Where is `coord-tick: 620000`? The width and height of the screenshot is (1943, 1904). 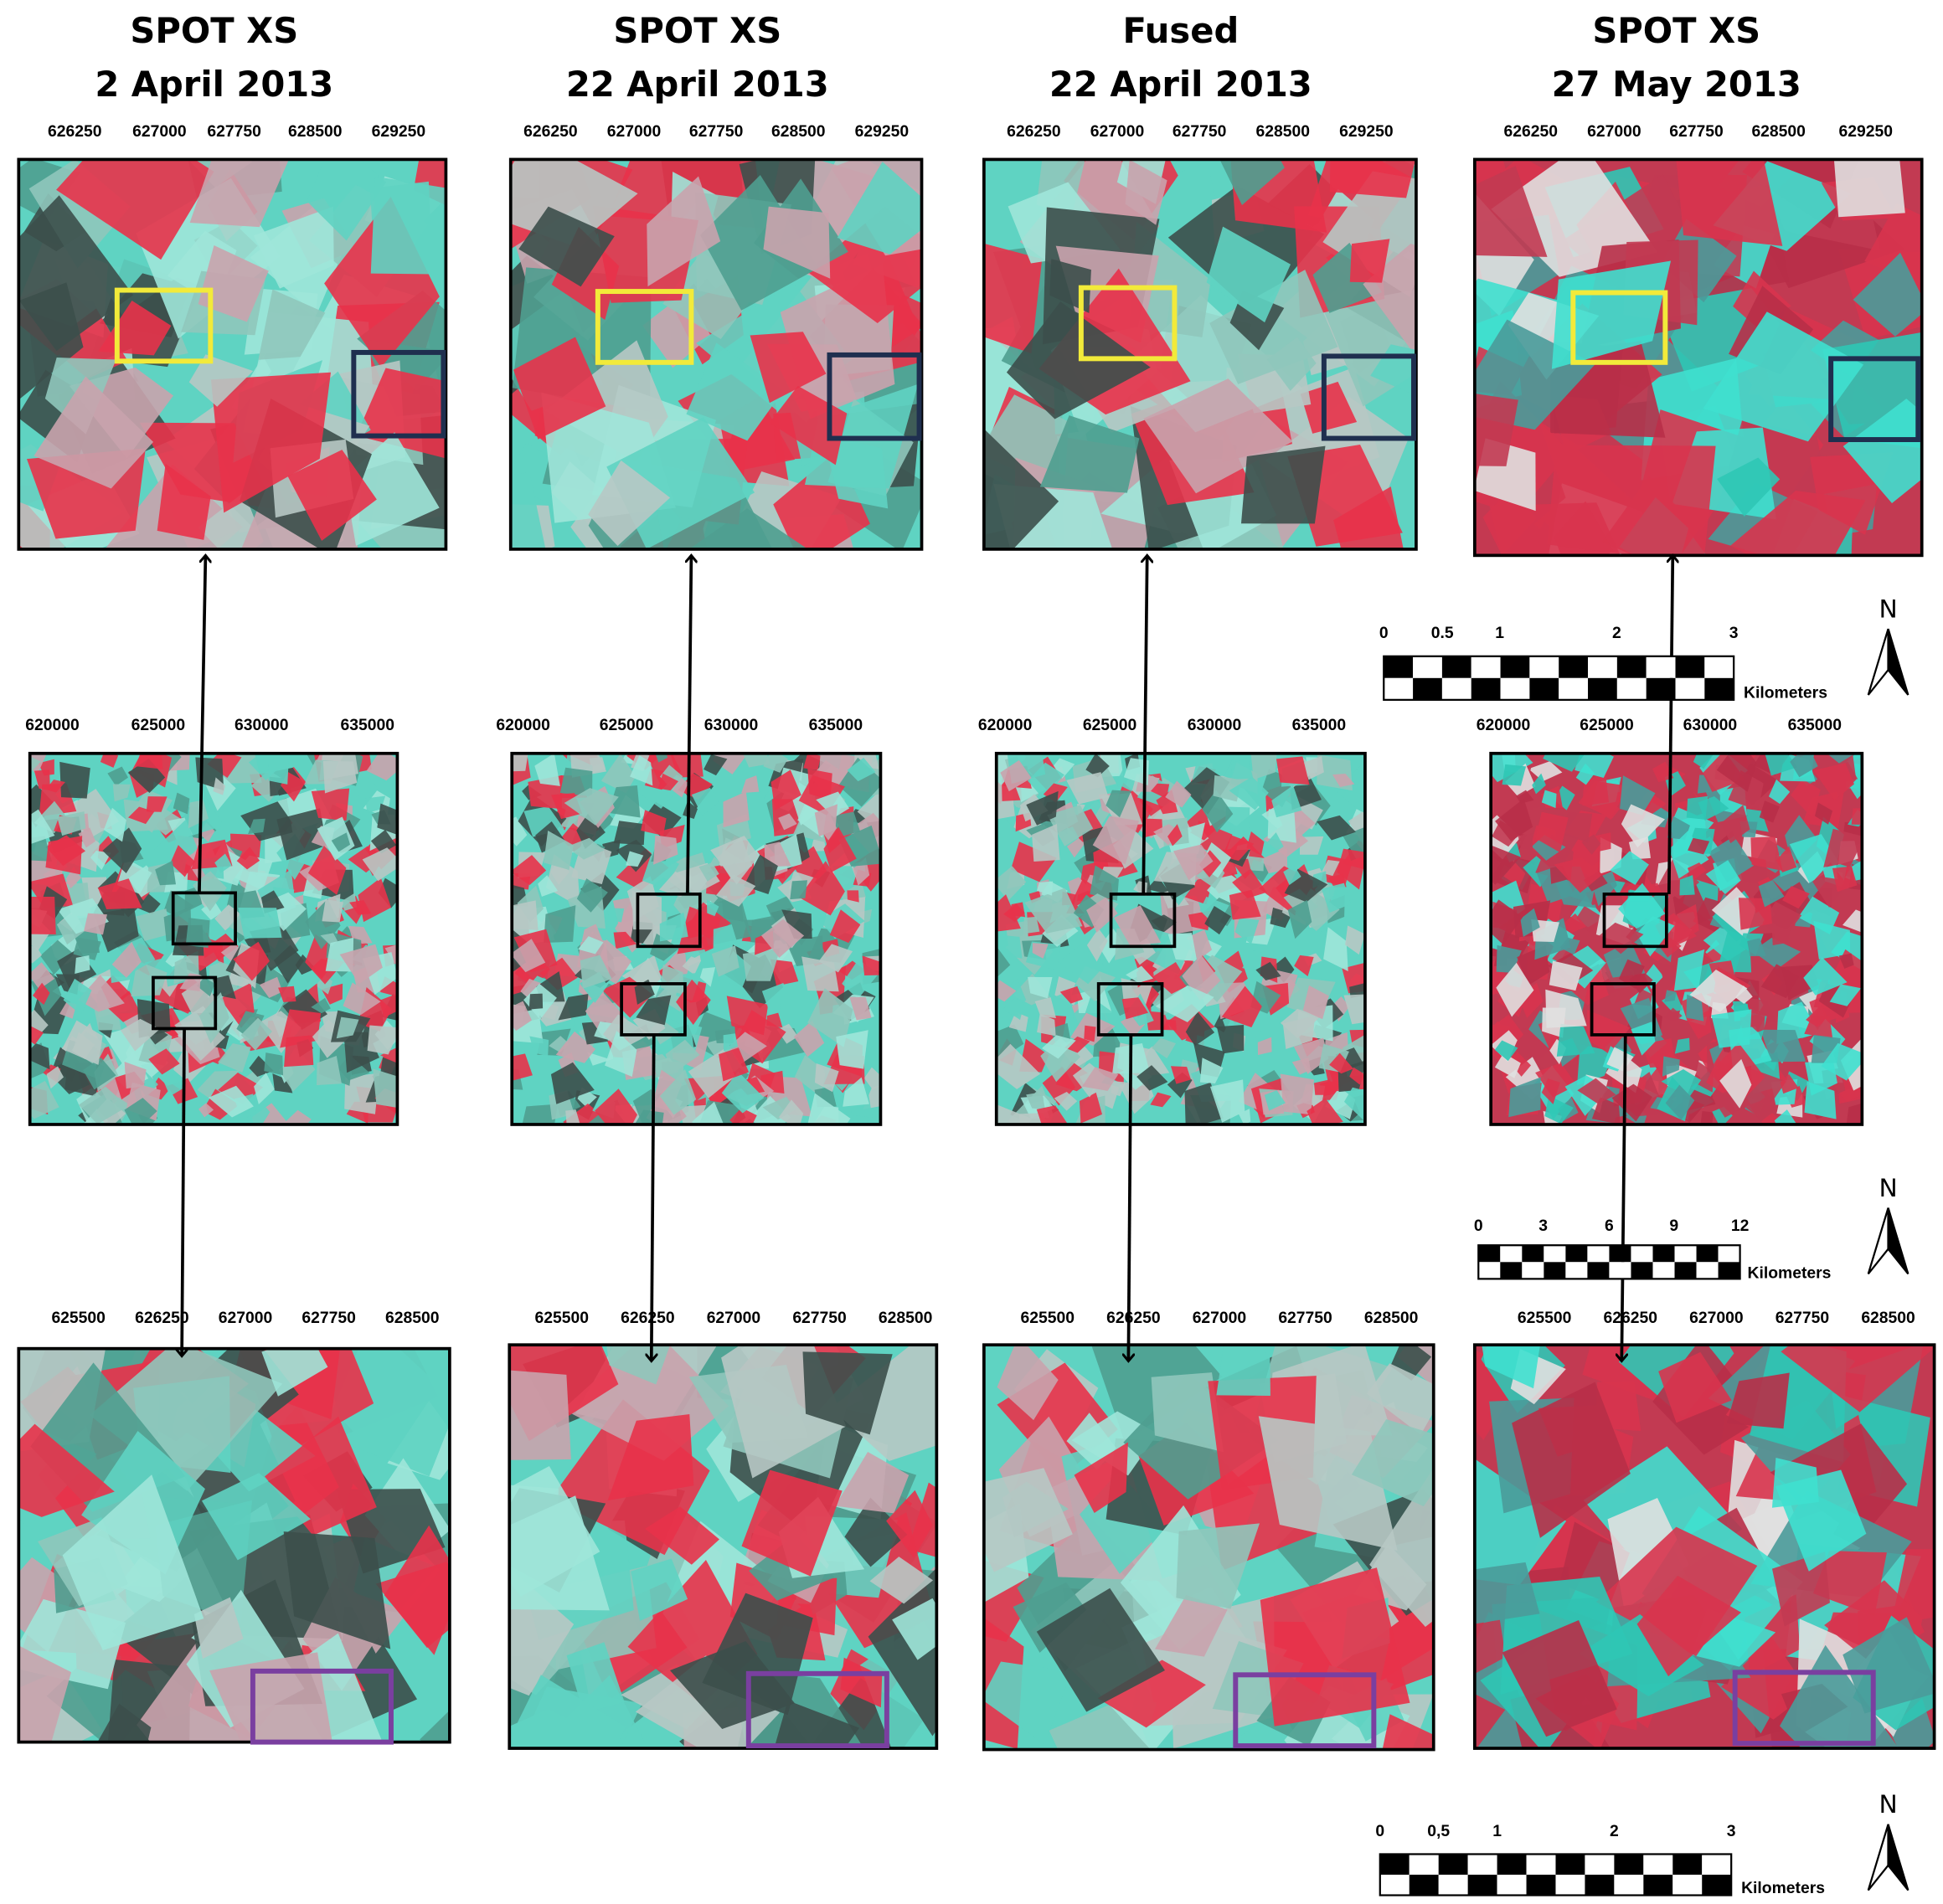
coord-tick: 620000 is located at coordinates (1005, 725).